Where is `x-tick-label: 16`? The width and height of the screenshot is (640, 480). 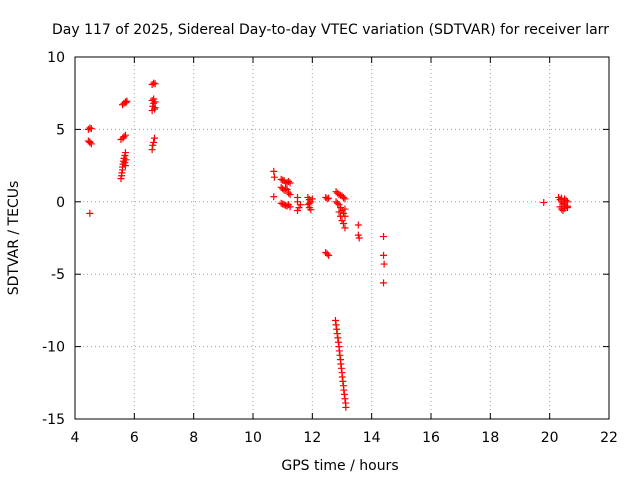 x-tick-label: 16 is located at coordinates (431, 438).